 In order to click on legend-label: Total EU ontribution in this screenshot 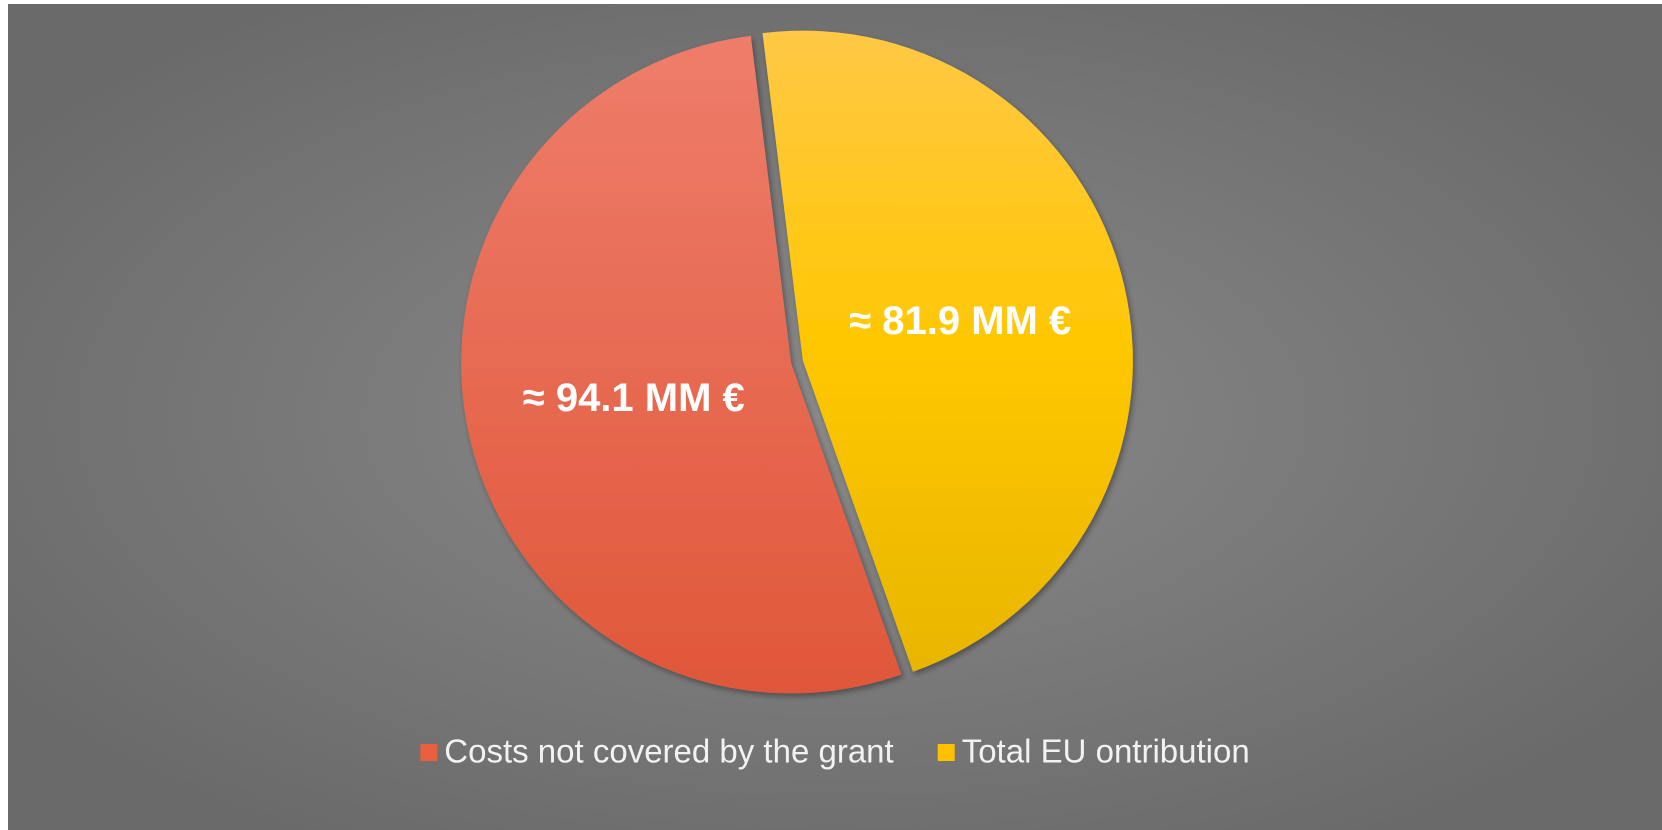, I will do `click(1106, 751)`.